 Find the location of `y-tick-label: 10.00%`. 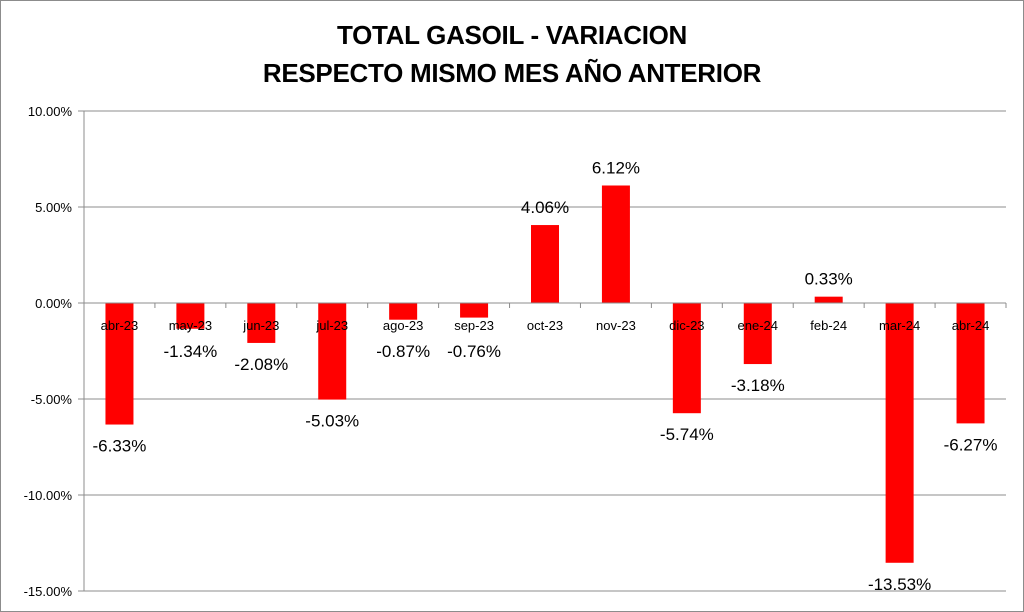

y-tick-label: 10.00% is located at coordinates (50, 111).